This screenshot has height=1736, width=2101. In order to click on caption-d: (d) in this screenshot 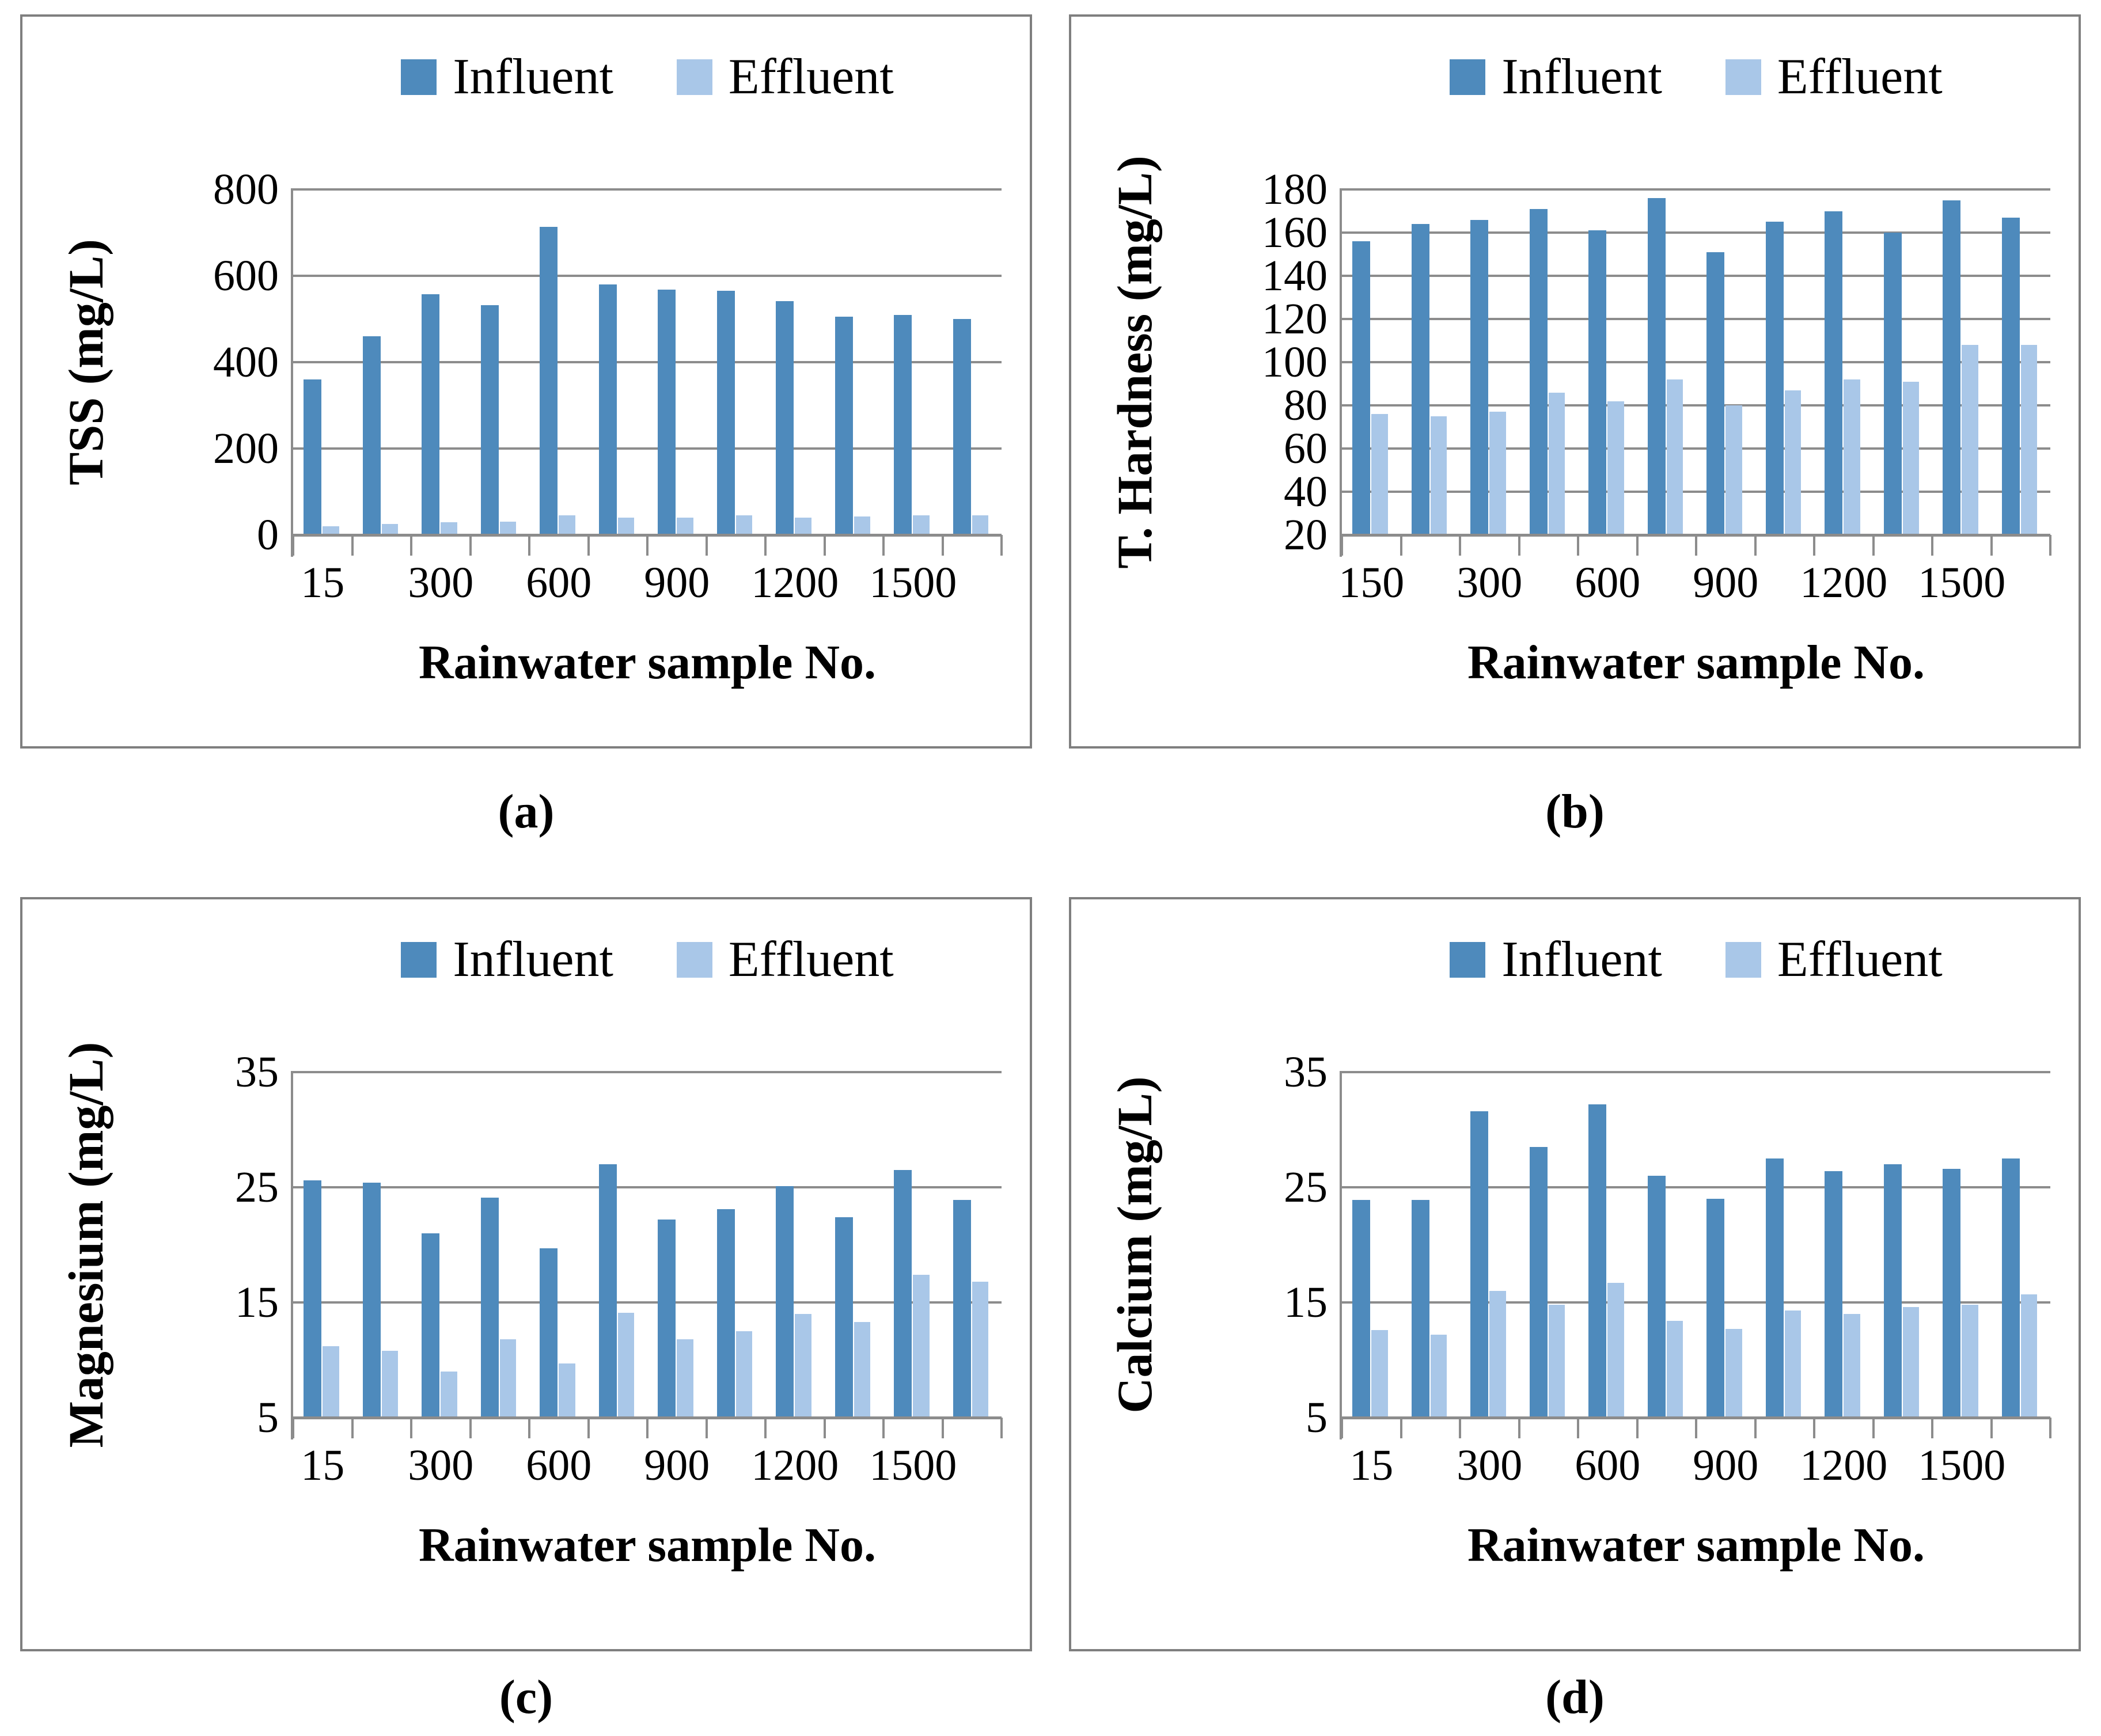, I will do `click(1575, 1697)`.